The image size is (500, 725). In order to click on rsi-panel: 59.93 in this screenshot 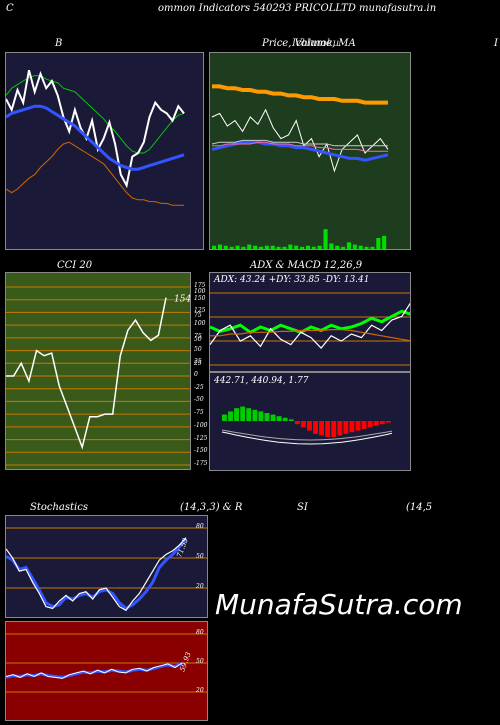, I will do `click(106, 671)`.